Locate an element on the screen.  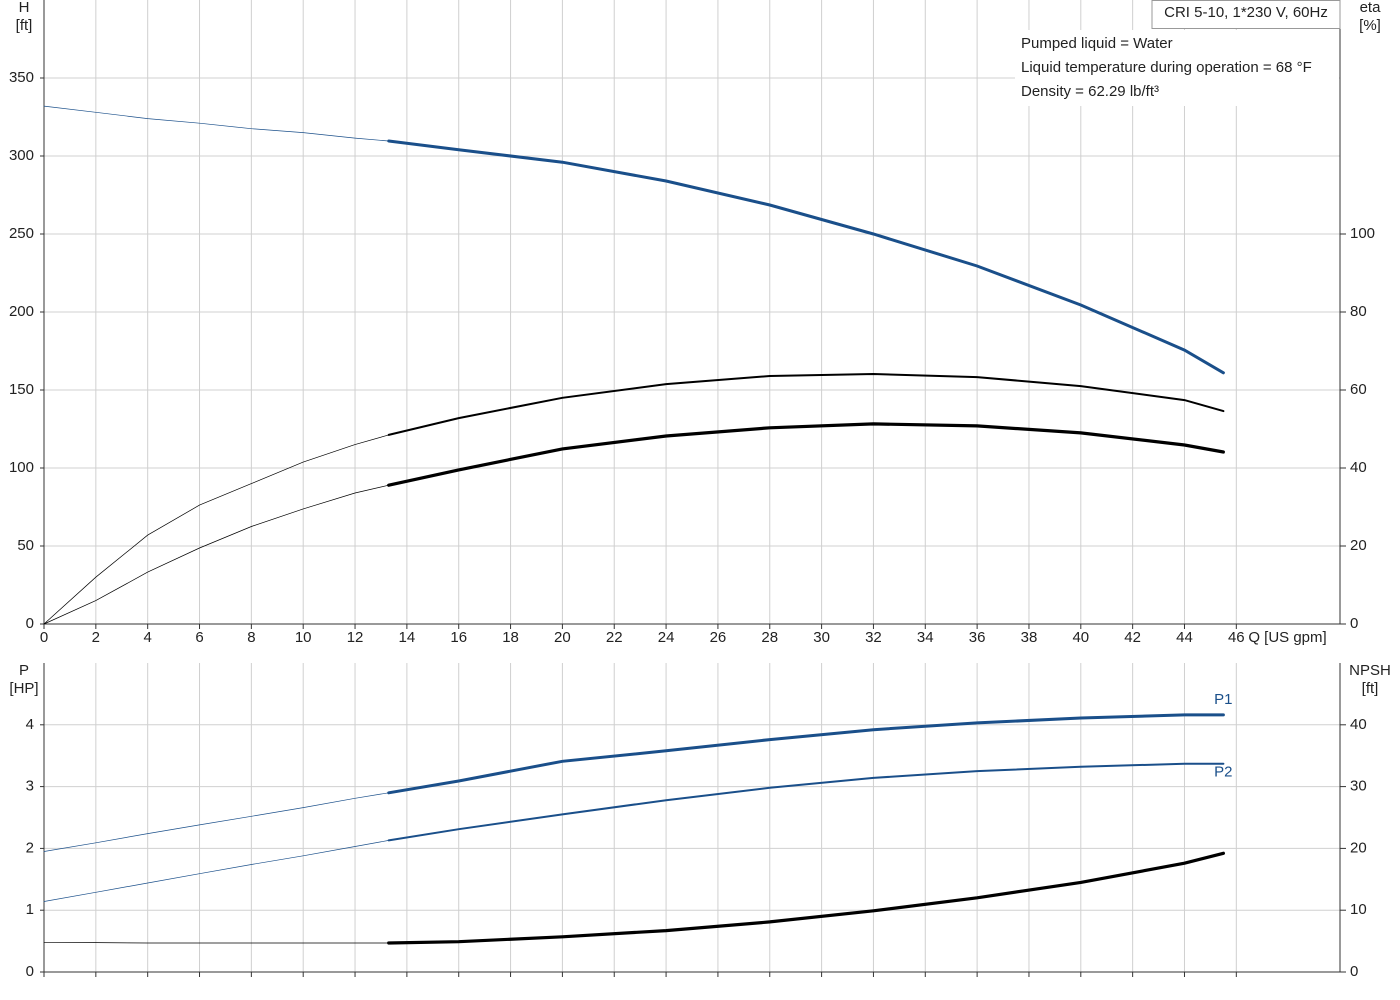
info-background is located at coordinates (1177, 68).